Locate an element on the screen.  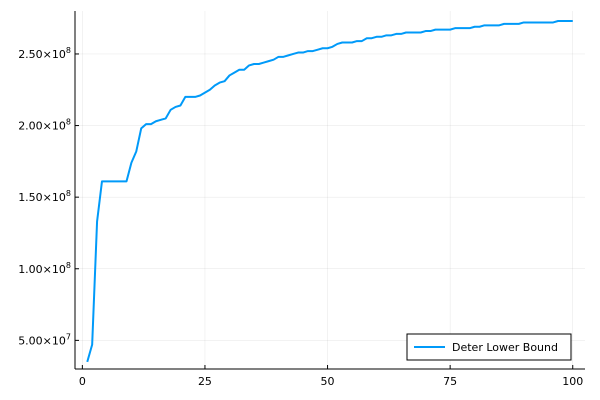
y-tick-label: 1.50×10⁸ is located at coordinates (44, 196).